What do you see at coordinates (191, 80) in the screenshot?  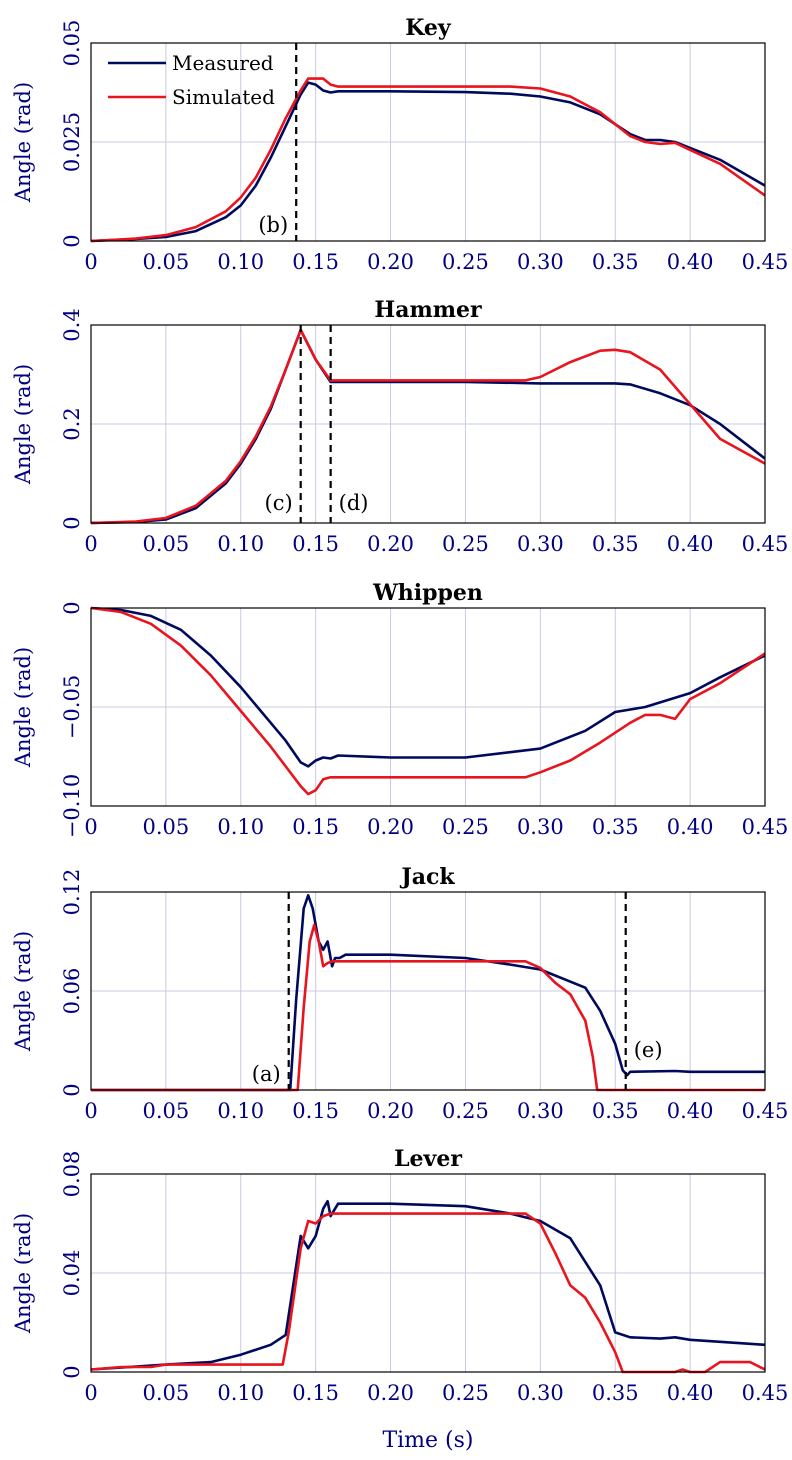 I see `legend: Measured Simulated` at bounding box center [191, 80].